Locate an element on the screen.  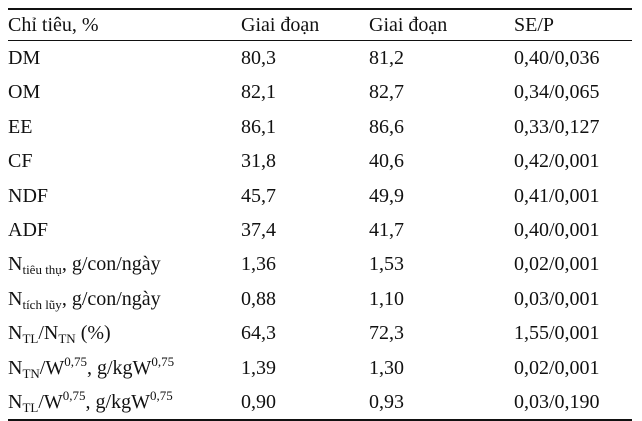
row-label: EE is located at coordinates (20, 126).